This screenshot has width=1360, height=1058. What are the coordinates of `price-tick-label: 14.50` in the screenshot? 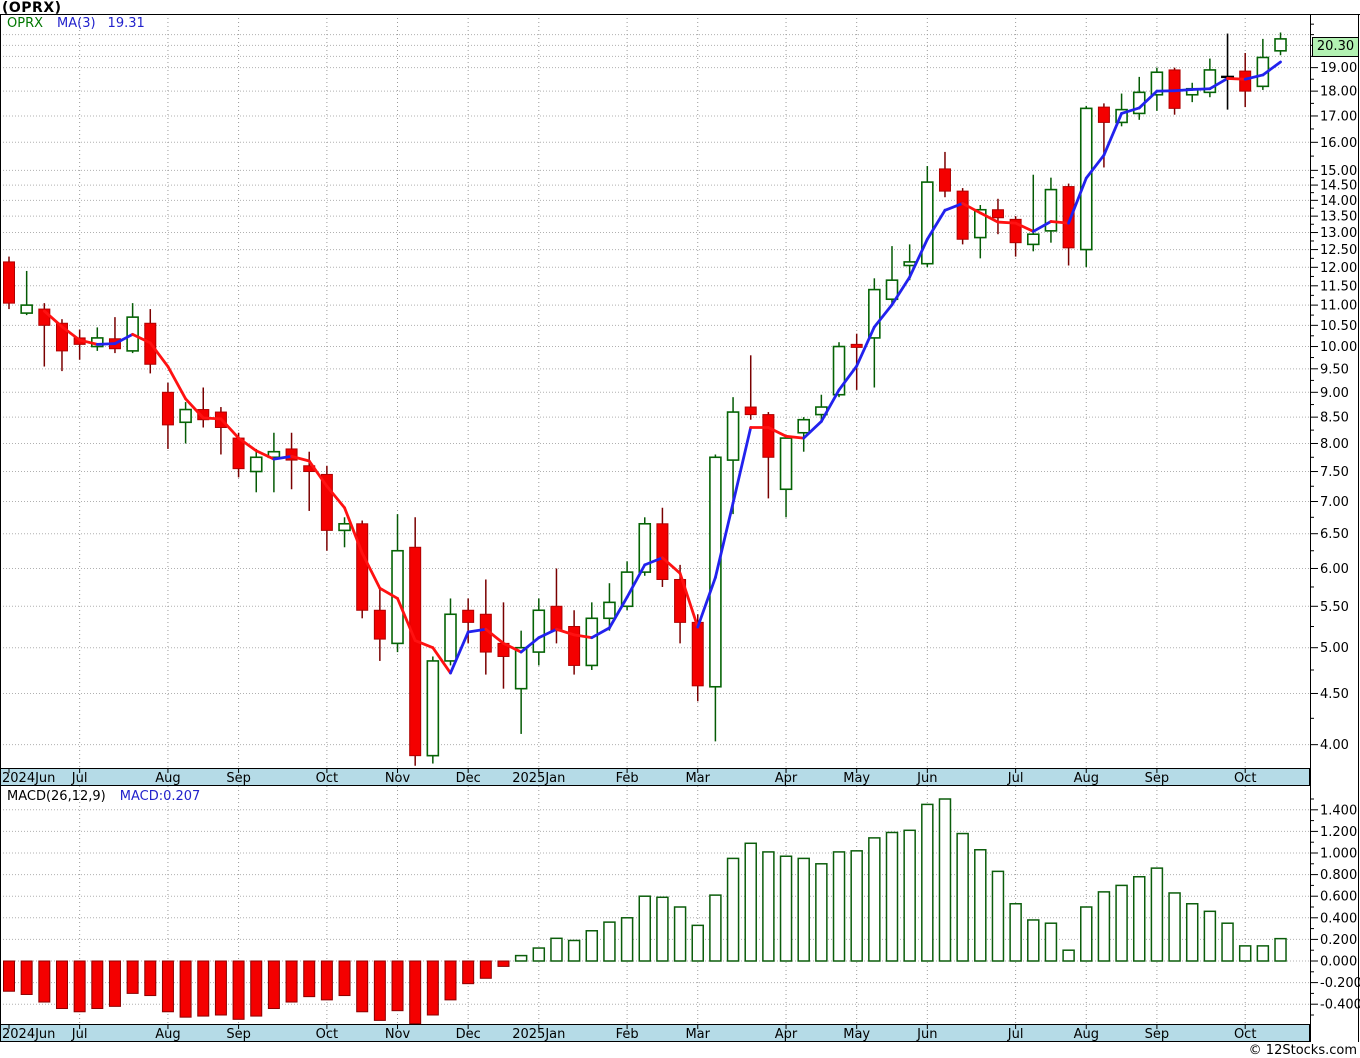 It's located at (1338, 186).